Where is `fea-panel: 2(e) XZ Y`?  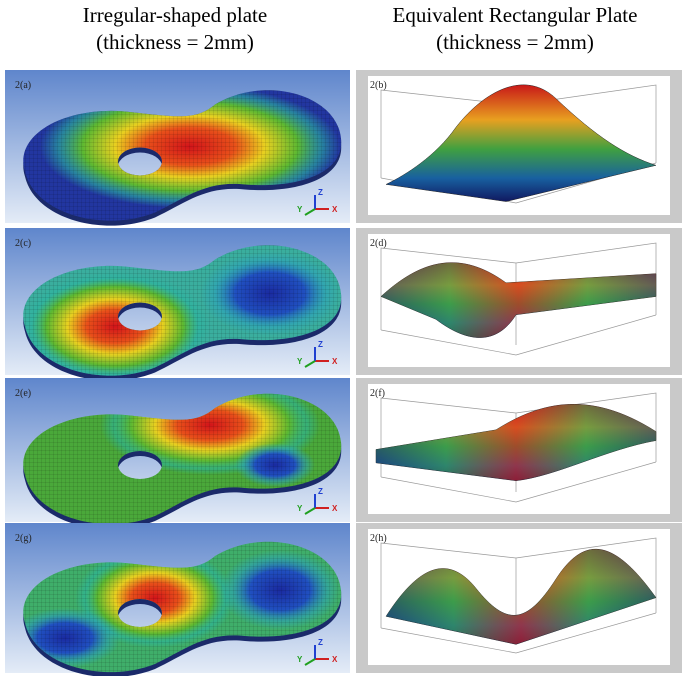
fea-panel: 2(e) XZ Y is located at coordinates (177, 454).